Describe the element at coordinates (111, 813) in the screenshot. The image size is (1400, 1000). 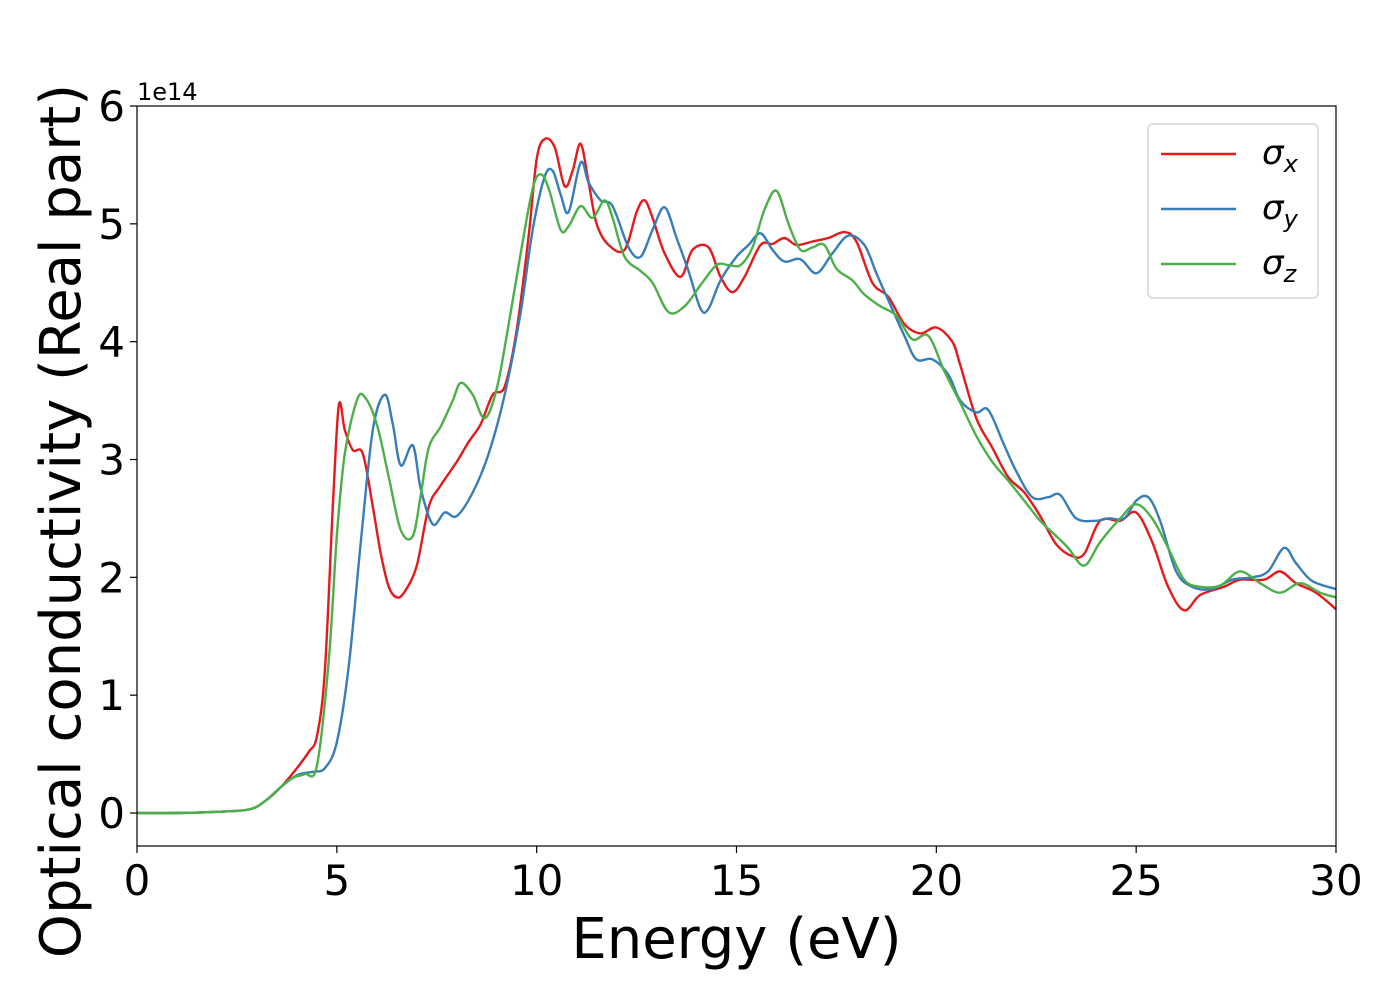
I see `y-tick-label: 0` at that location.